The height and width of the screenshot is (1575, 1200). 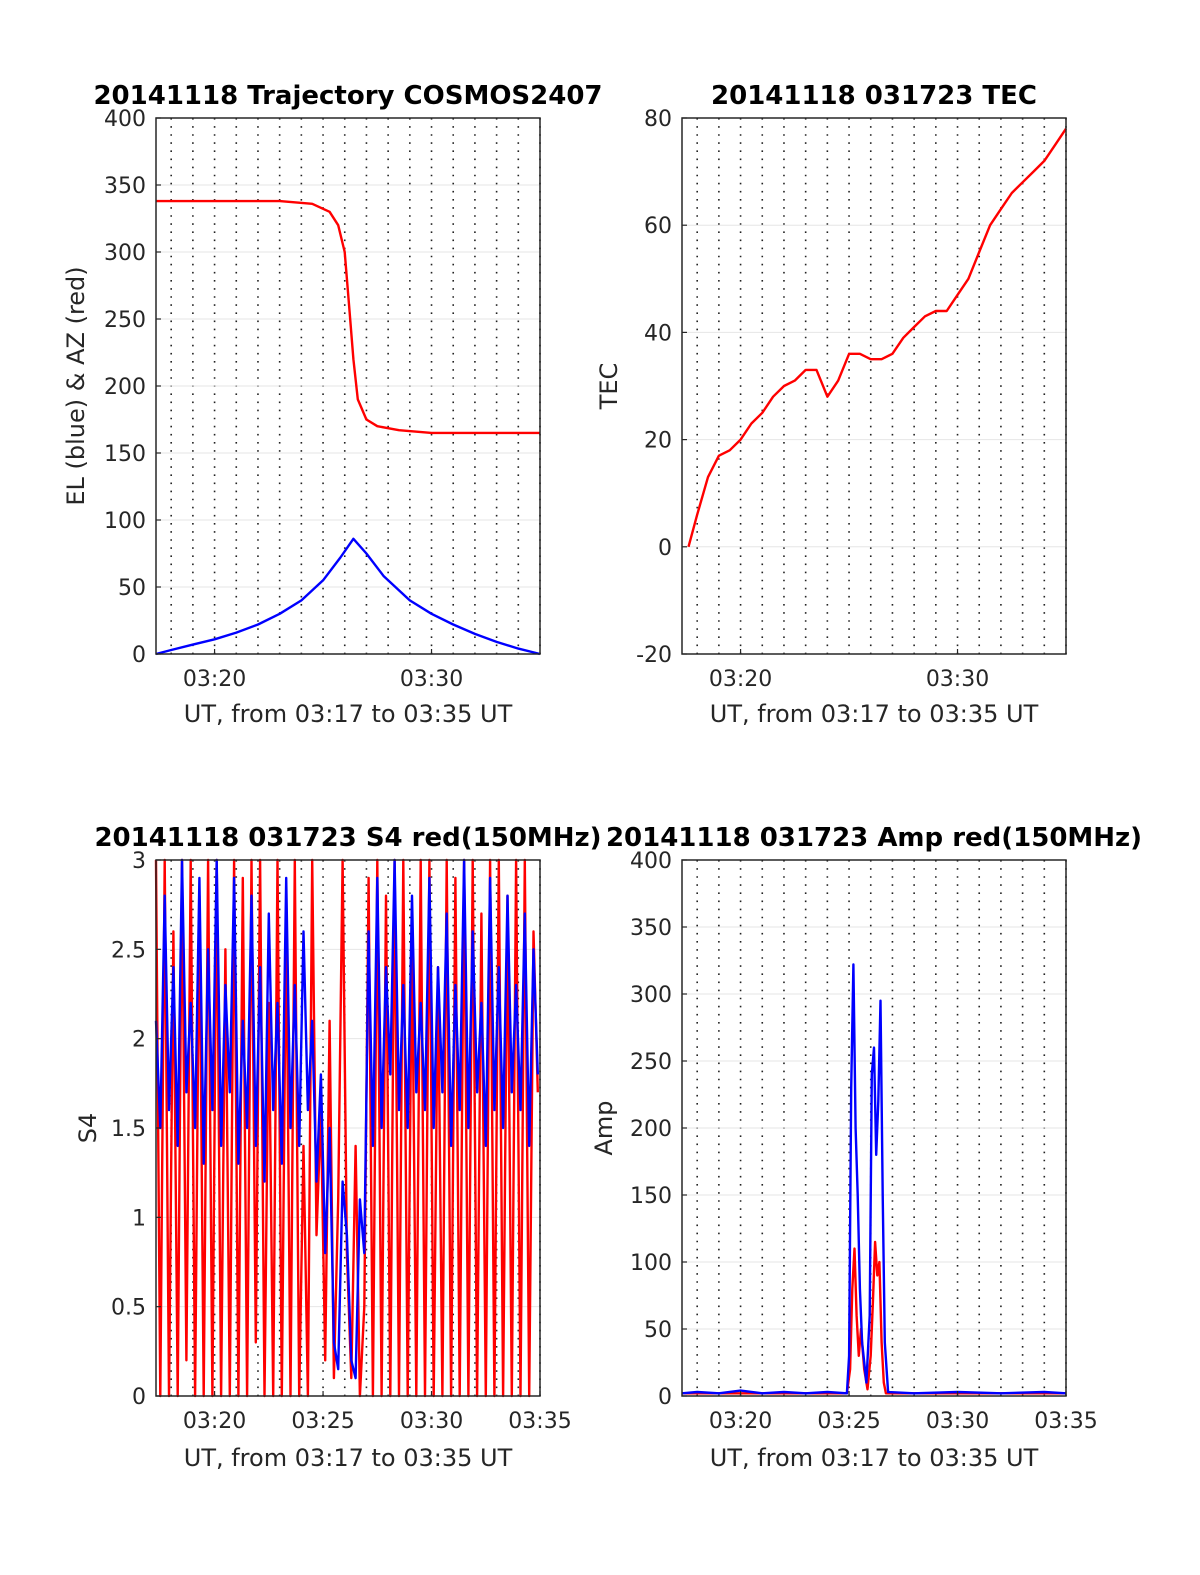 I want to click on y-axis-label-amp: Amp, so click(x=604, y=1127).